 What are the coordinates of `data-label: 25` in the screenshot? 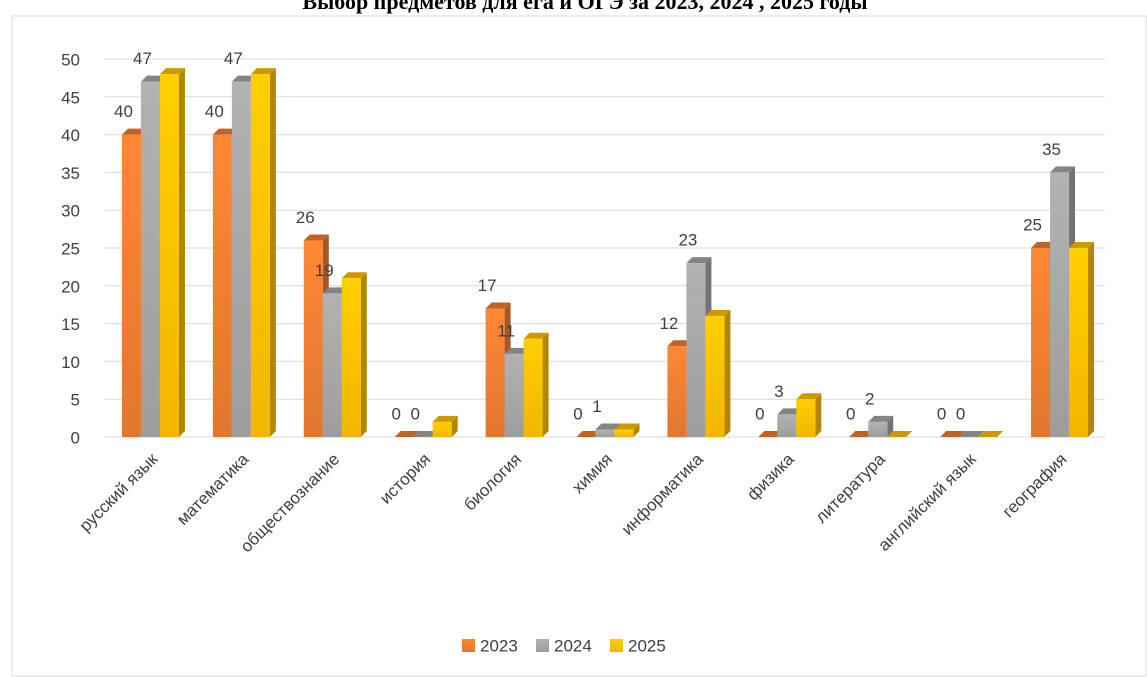 It's located at (1032, 224).